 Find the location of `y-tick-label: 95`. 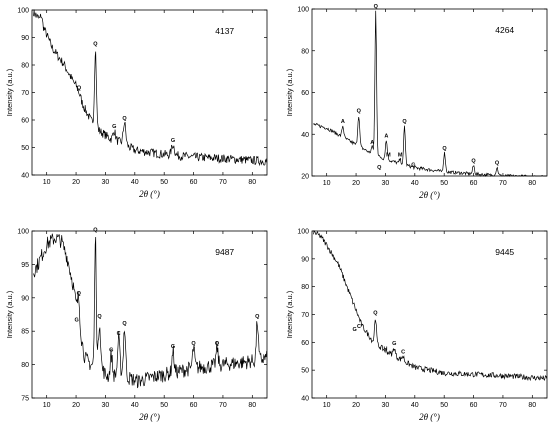

y-tick-label: 95 is located at coordinates (25, 265).